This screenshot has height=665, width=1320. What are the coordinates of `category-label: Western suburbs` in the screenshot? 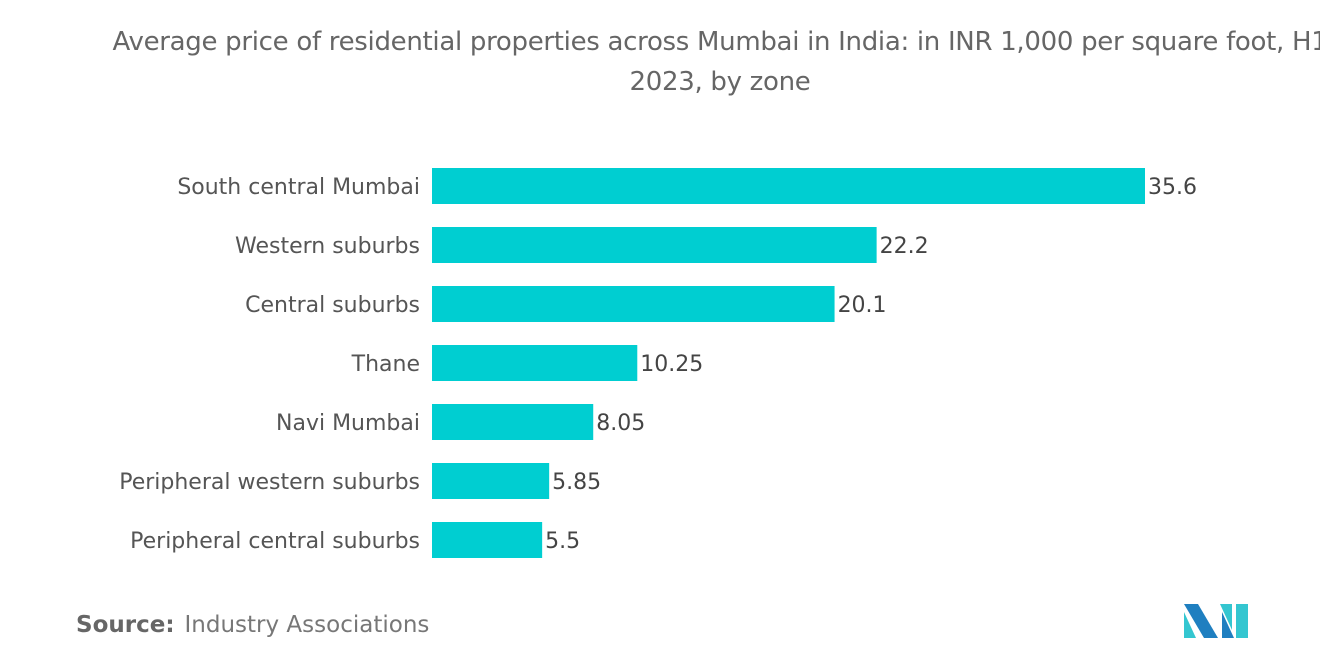 It's located at (327, 246).